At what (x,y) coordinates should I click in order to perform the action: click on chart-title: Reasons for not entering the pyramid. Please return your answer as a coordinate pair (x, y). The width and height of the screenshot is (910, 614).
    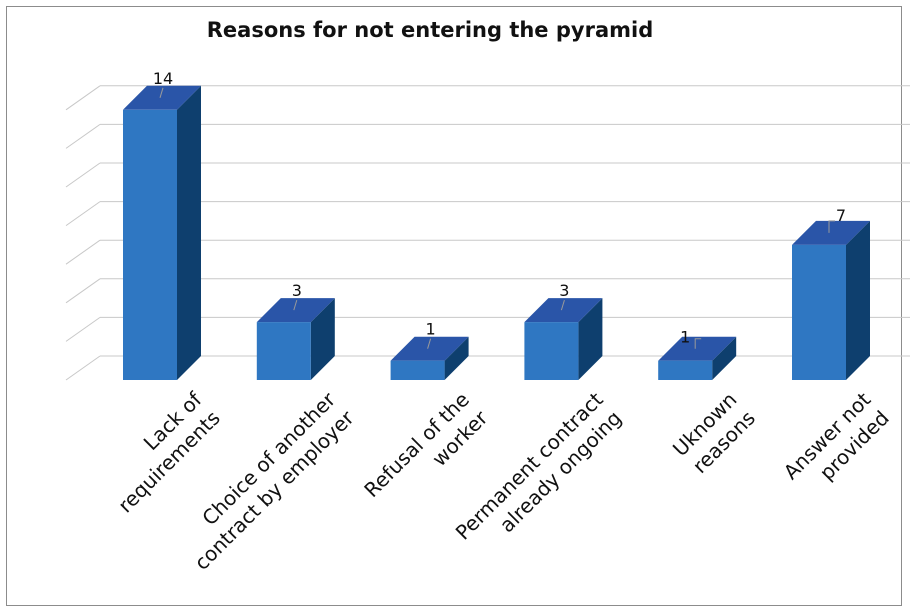
    Looking at the image, I should click on (430, 30).